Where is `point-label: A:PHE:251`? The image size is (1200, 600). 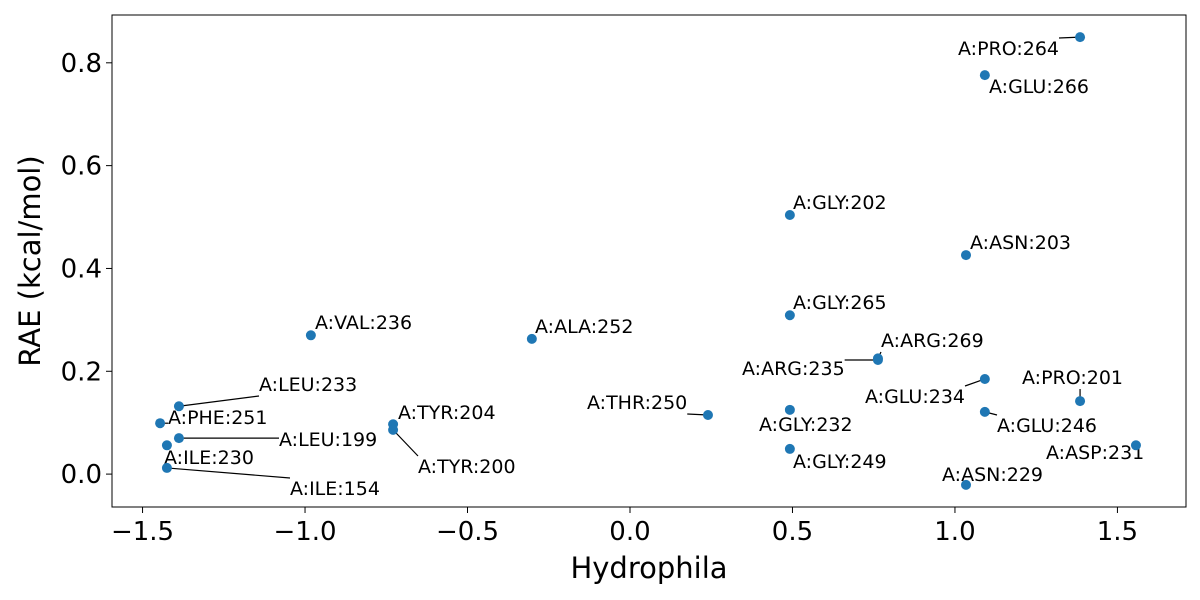 point-label: A:PHE:251 is located at coordinates (217, 418).